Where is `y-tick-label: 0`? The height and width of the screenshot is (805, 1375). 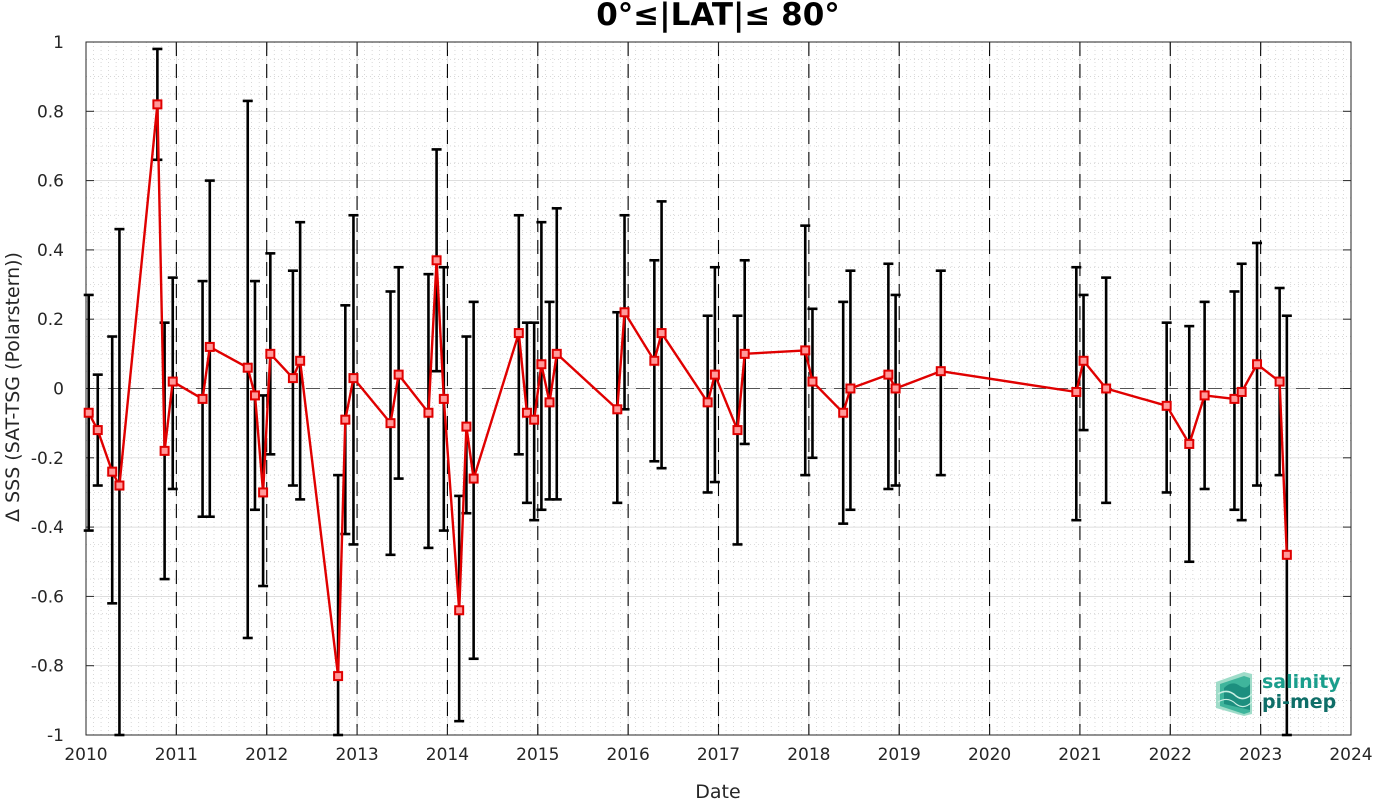 y-tick-label: 0 is located at coordinates (58, 390).